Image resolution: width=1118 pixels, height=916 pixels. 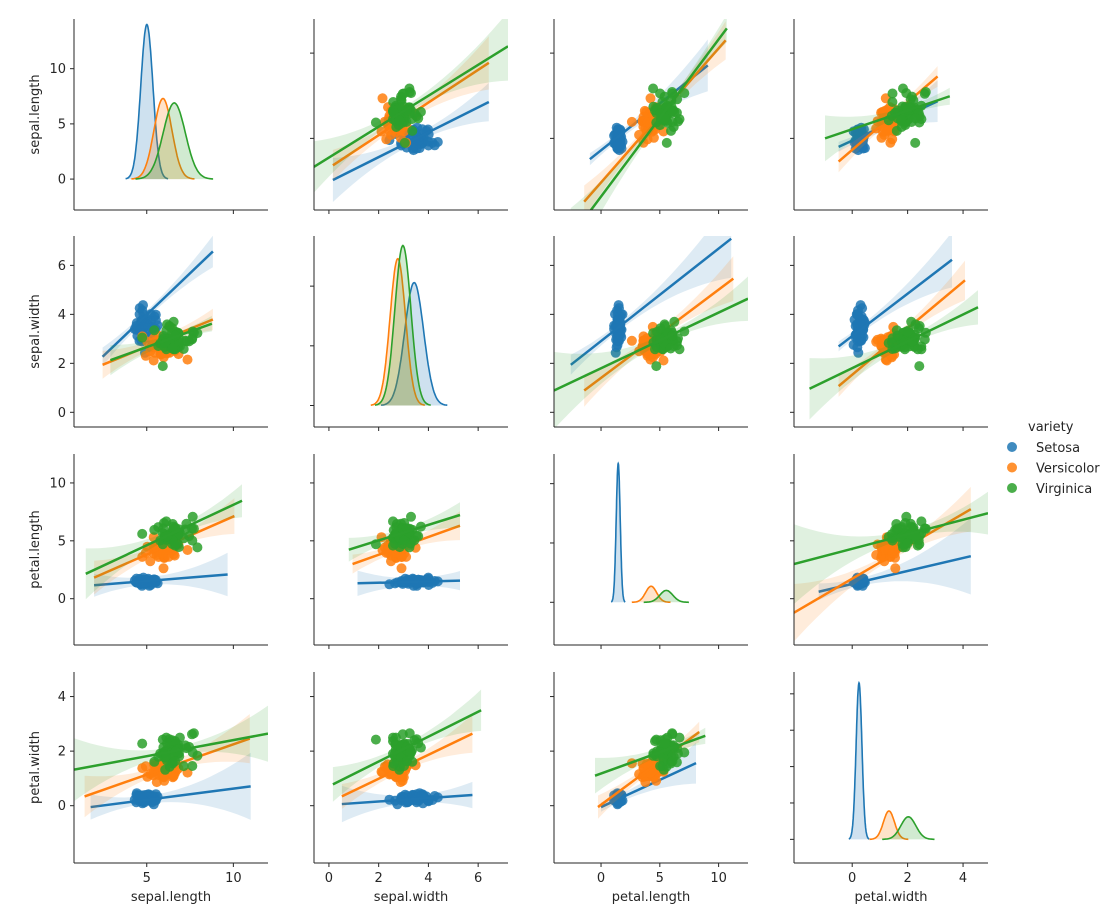 I want to click on y-tick-label: 2, so click(x=62, y=364).